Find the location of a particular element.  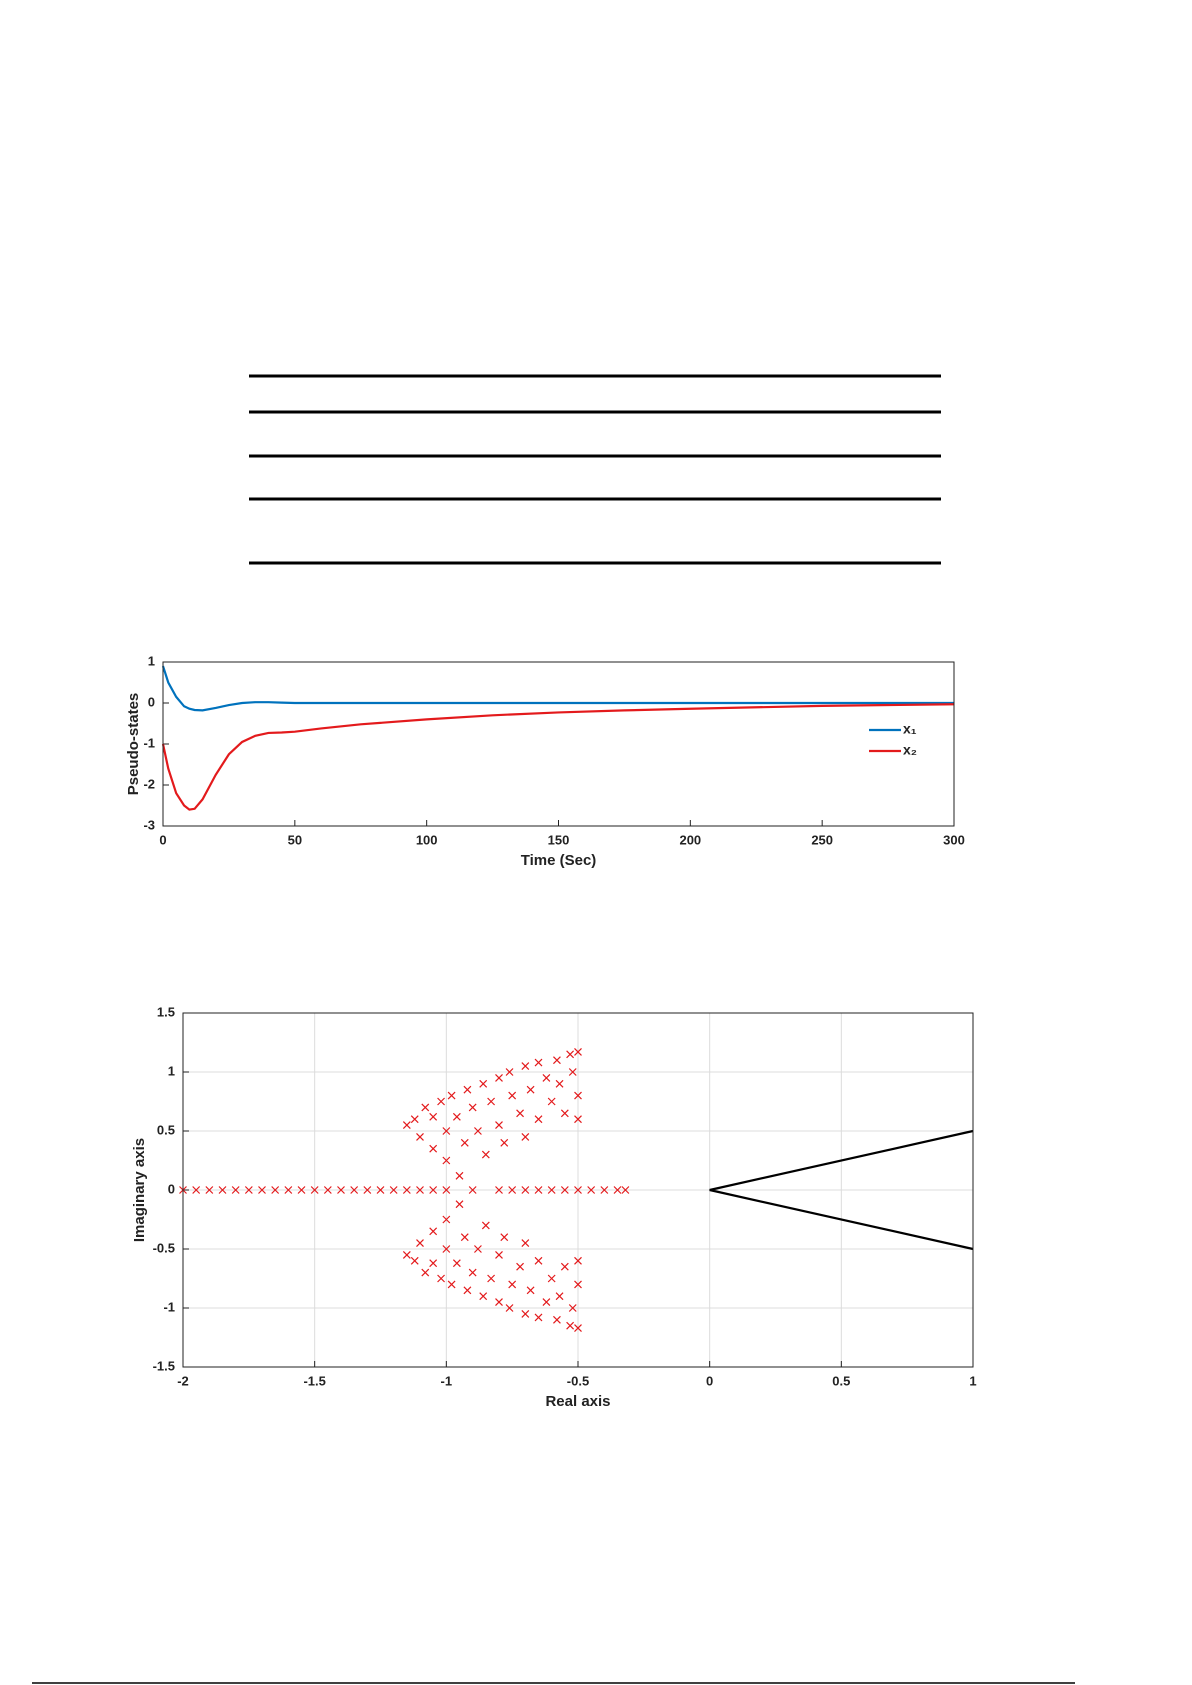

x-tick-label: 1 is located at coordinates (972, 1380).